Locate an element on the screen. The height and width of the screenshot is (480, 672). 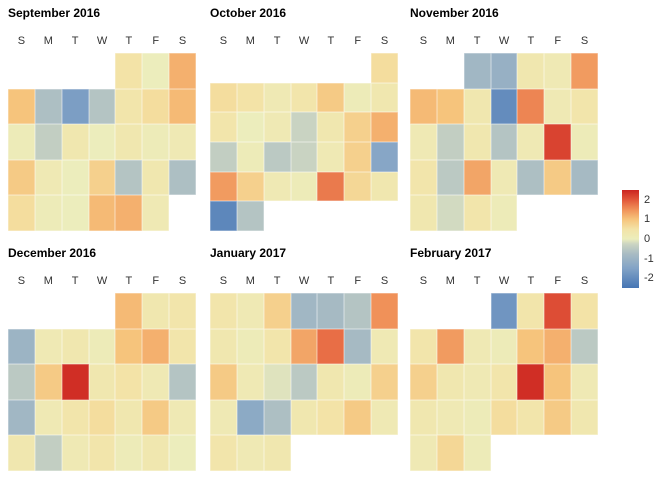
weekday-label: W is located at coordinates (102, 281).